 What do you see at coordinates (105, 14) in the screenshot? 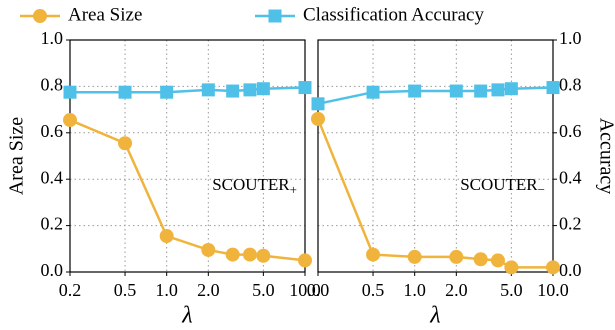
I see `legend-label: Area Size` at bounding box center [105, 14].